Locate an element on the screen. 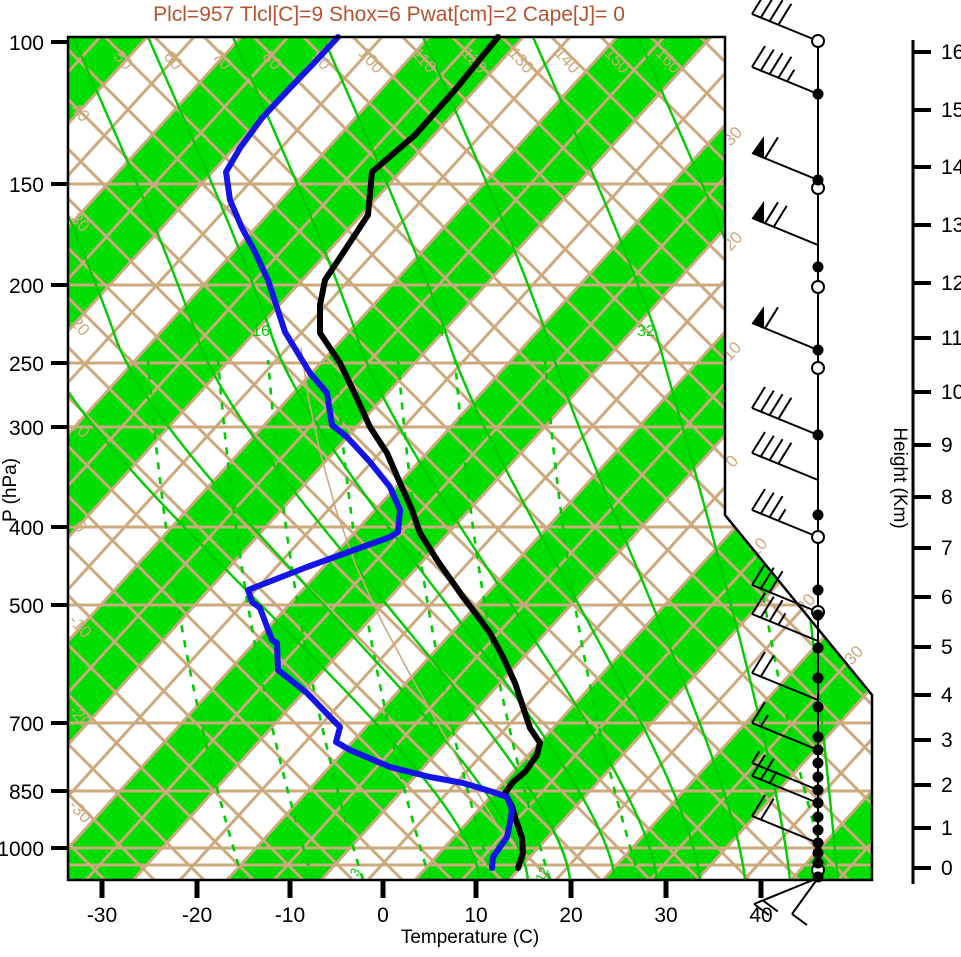  wind-barb-column is located at coordinates (788, 463).